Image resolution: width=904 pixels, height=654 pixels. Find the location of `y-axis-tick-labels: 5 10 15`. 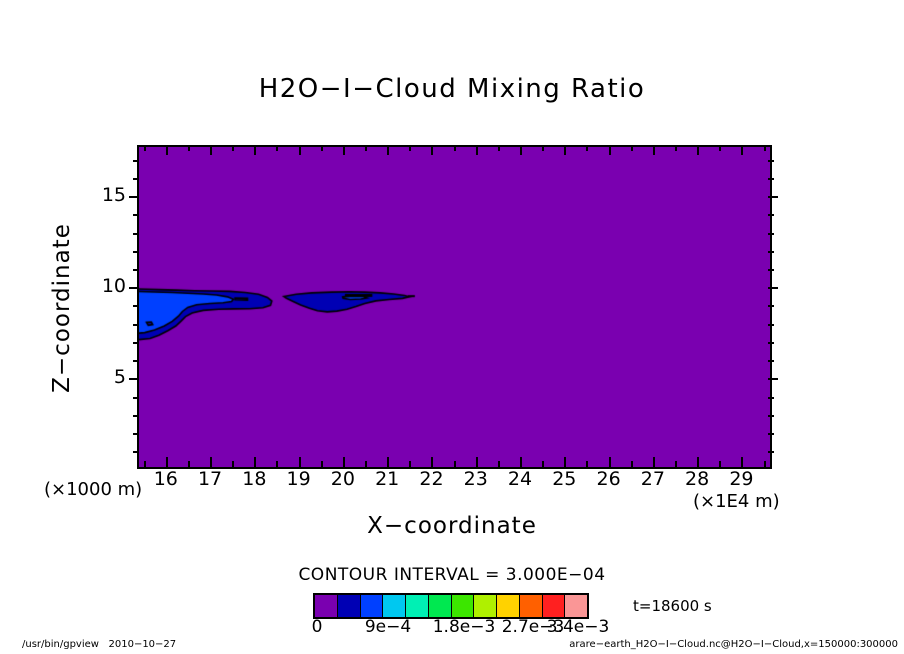

y-axis-tick-labels: 5 10 15 is located at coordinates (108, 327).